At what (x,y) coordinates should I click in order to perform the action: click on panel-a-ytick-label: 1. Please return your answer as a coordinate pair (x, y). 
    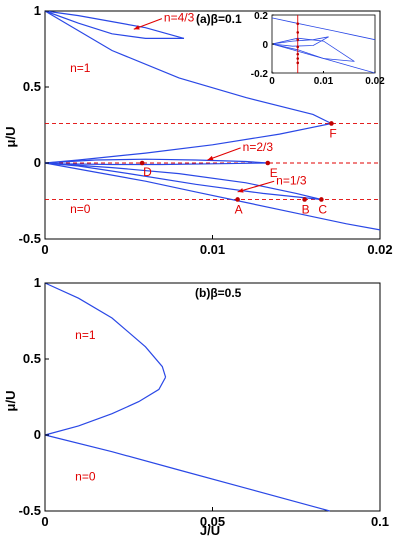
    Looking at the image, I should click on (37, 10).